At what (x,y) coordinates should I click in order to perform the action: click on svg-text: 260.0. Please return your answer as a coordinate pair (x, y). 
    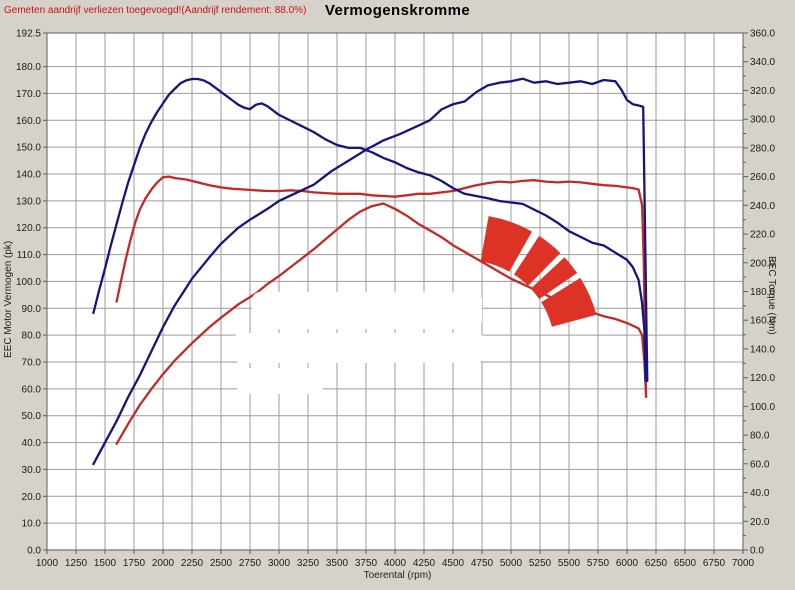
    Looking at the image, I should click on (762, 177).